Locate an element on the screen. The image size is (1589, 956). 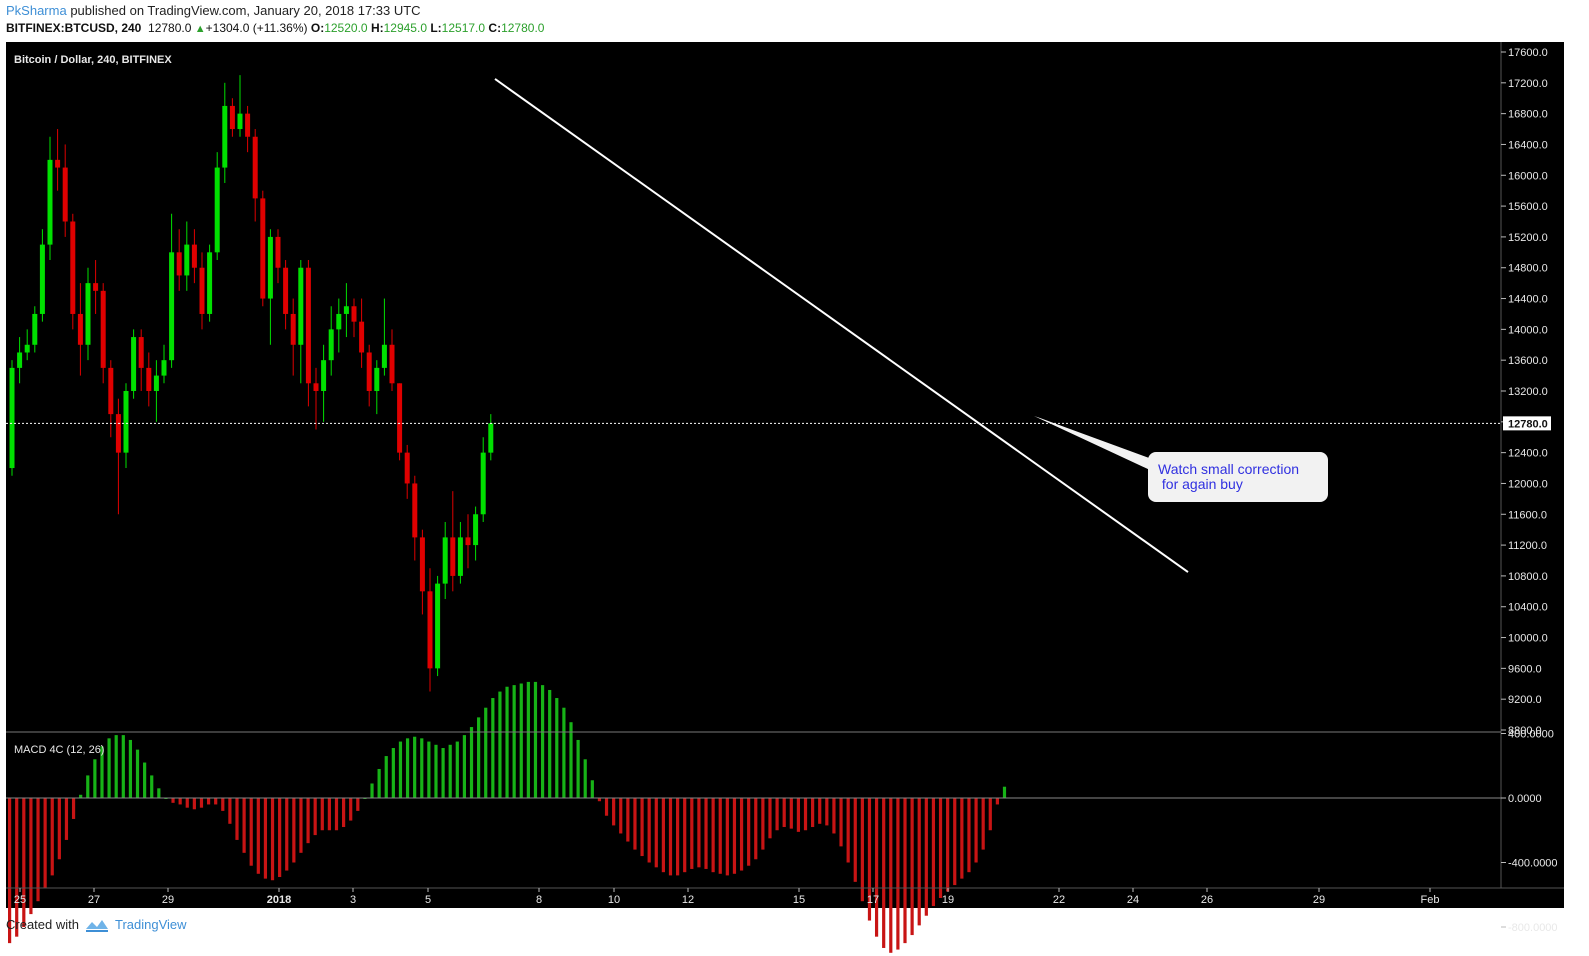
macd-tick-label: 400.0000 is located at coordinates (1531, 735).